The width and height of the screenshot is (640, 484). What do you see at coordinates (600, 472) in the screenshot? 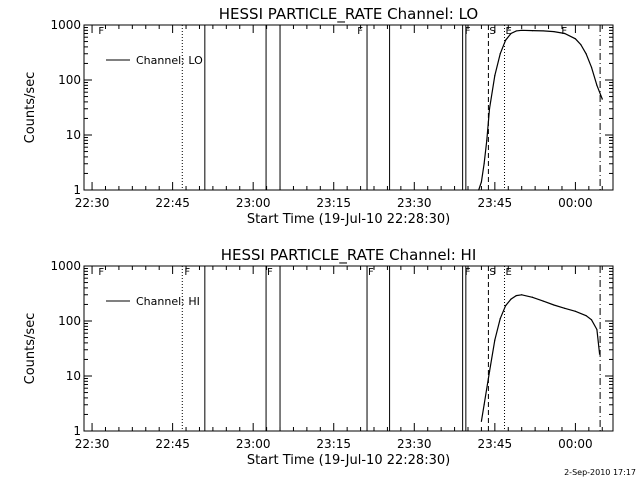
I see `footer-timestamp: 2-Sep-2010 17:17` at bounding box center [600, 472].